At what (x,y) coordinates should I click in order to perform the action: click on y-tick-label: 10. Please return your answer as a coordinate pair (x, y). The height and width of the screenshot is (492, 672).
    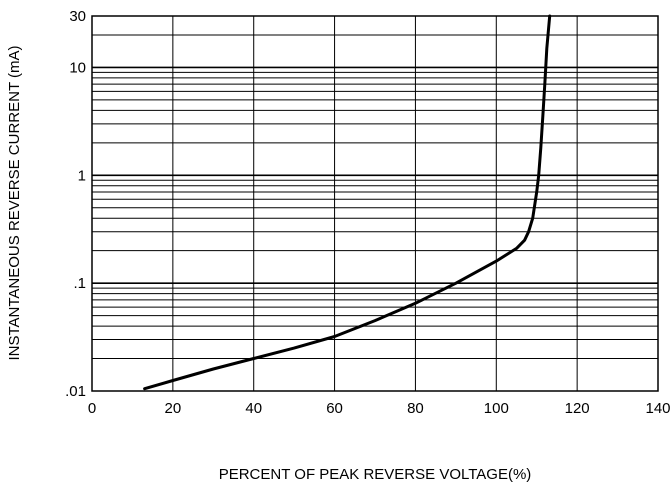
    Looking at the image, I should click on (77, 67).